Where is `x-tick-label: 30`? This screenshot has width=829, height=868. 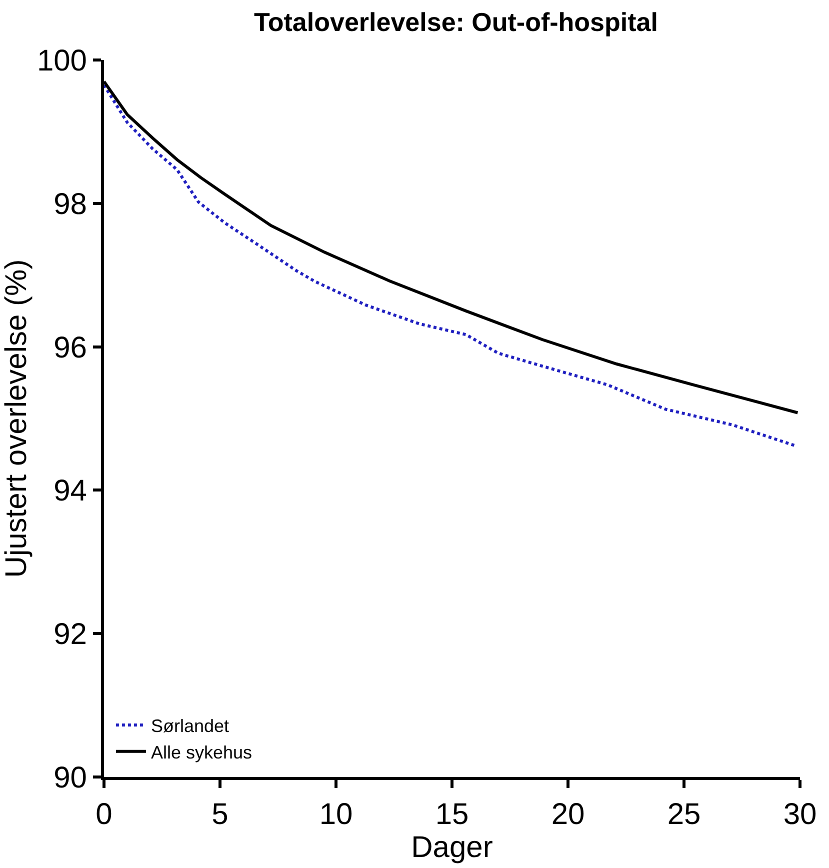 x-tick-label: 30 is located at coordinates (800, 814).